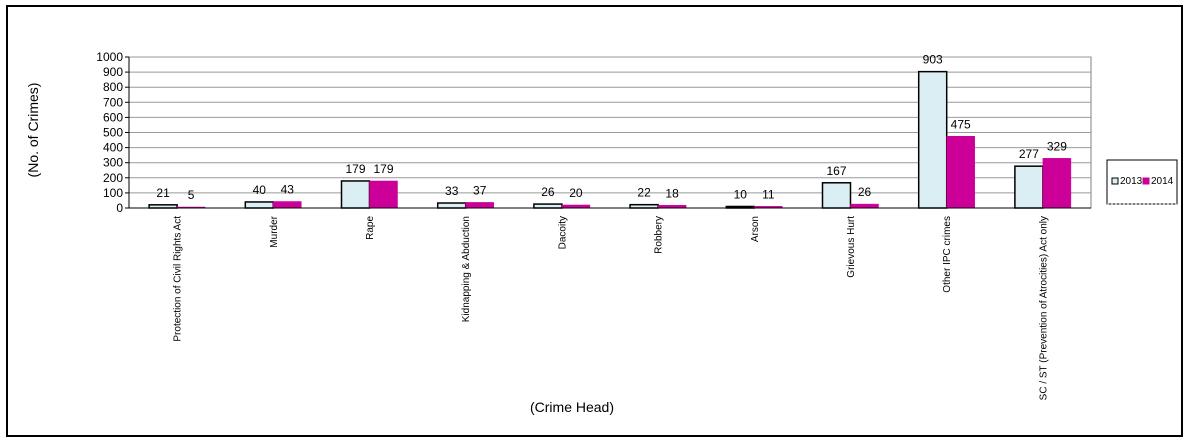  Describe the element at coordinates (1057, 146) in the screenshot. I see `data-label-2014: 329` at that location.